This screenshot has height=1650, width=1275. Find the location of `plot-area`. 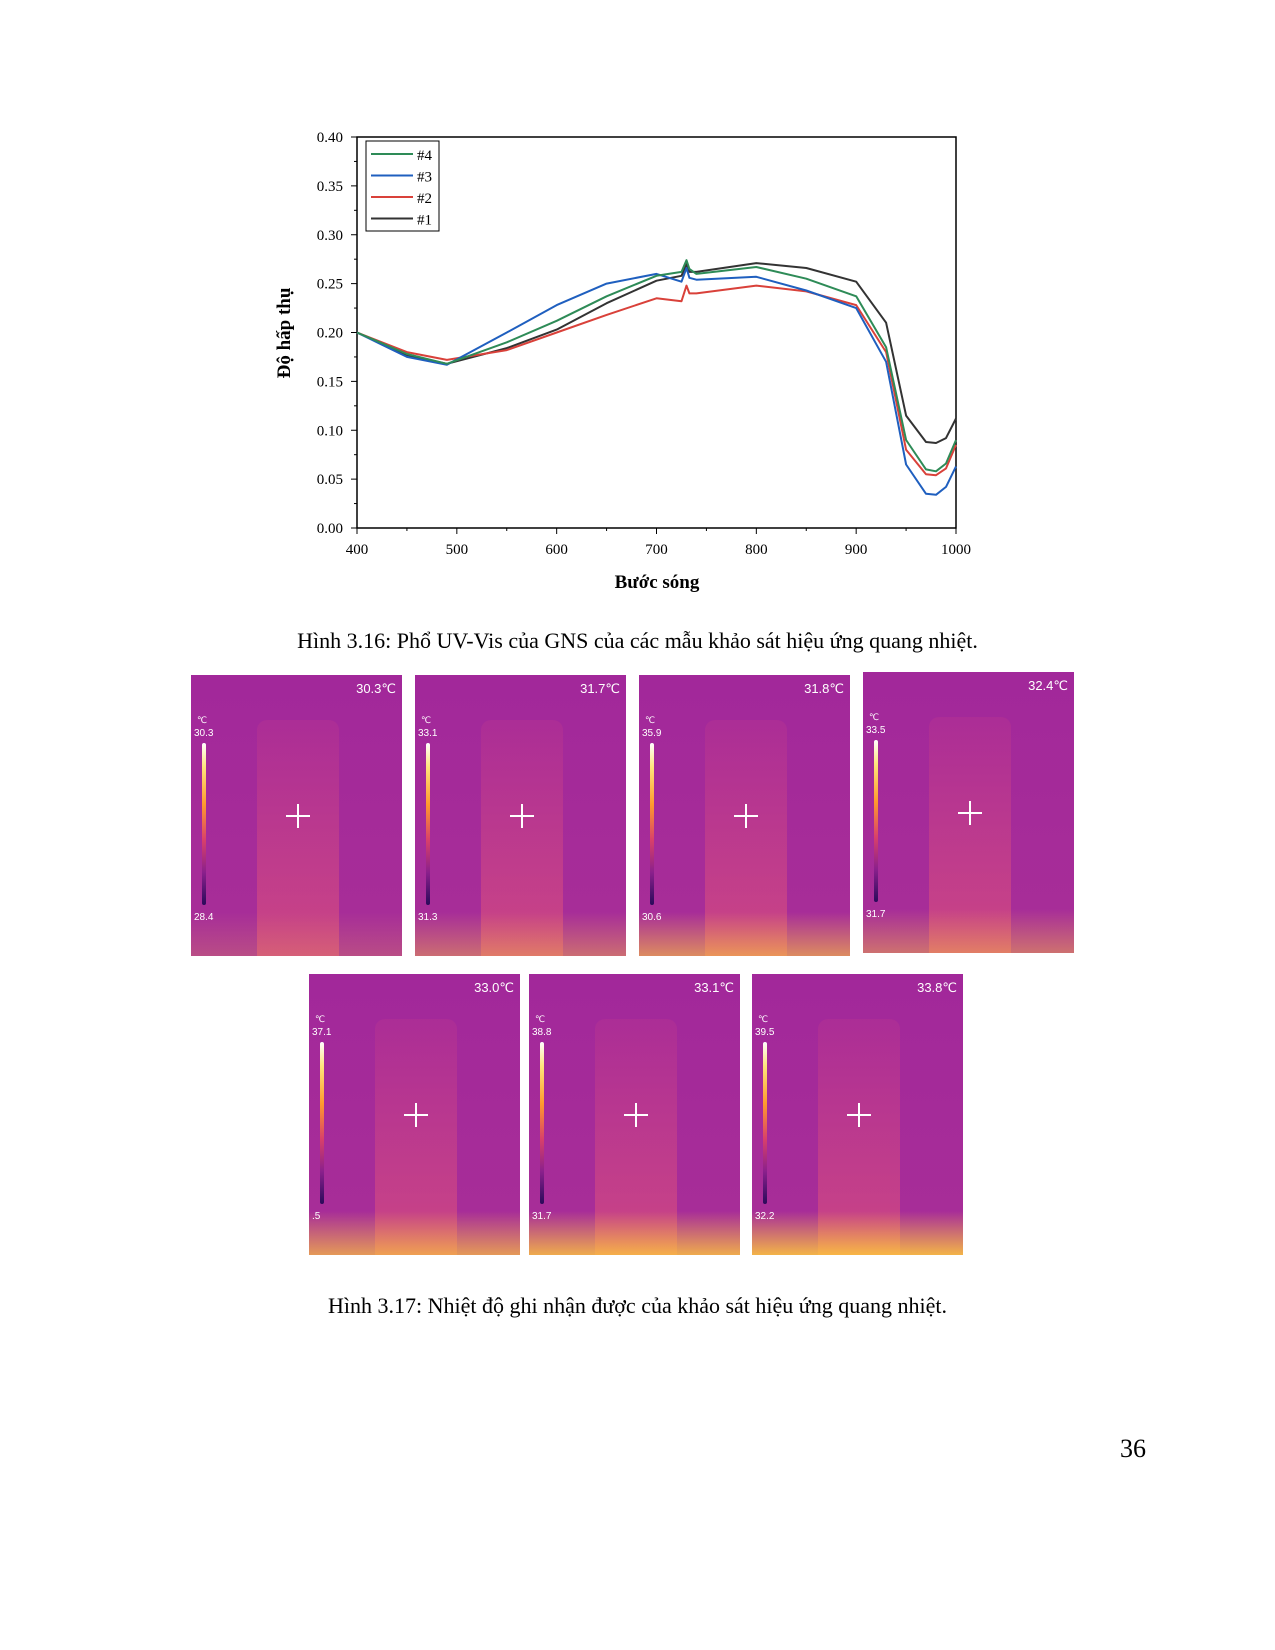

plot-area is located at coordinates (656, 332).